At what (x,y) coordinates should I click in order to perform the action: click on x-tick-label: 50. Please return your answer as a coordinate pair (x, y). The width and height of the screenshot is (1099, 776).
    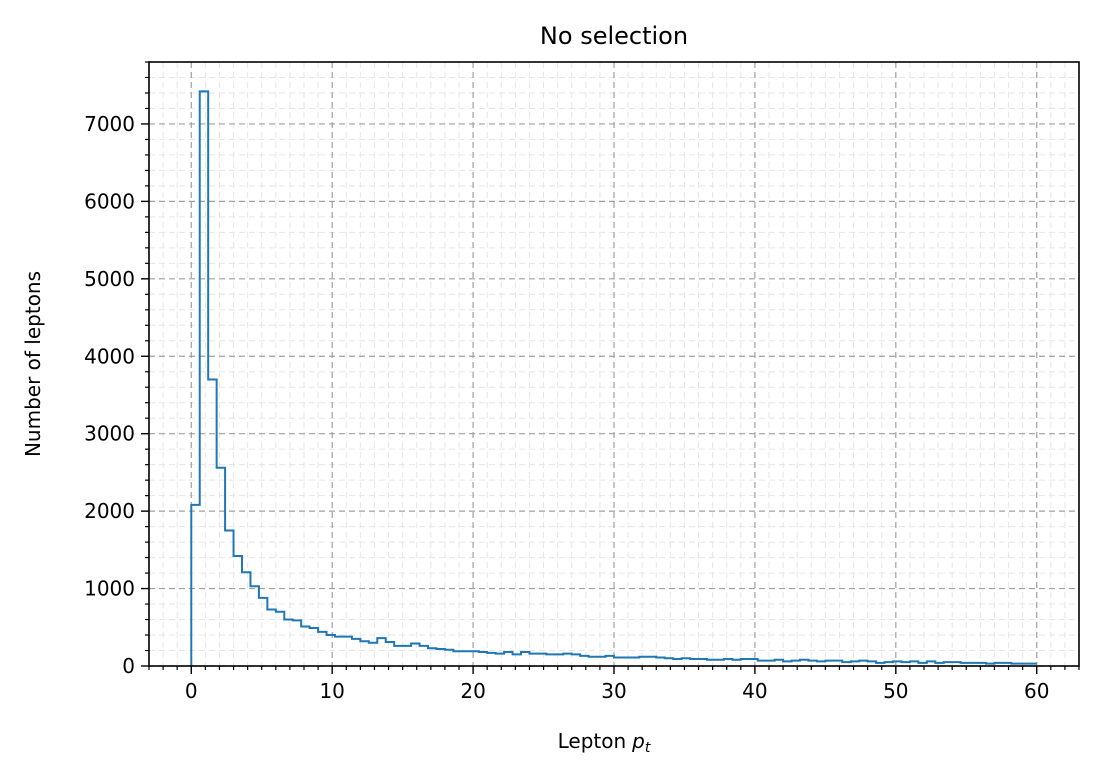
    Looking at the image, I should click on (895, 691).